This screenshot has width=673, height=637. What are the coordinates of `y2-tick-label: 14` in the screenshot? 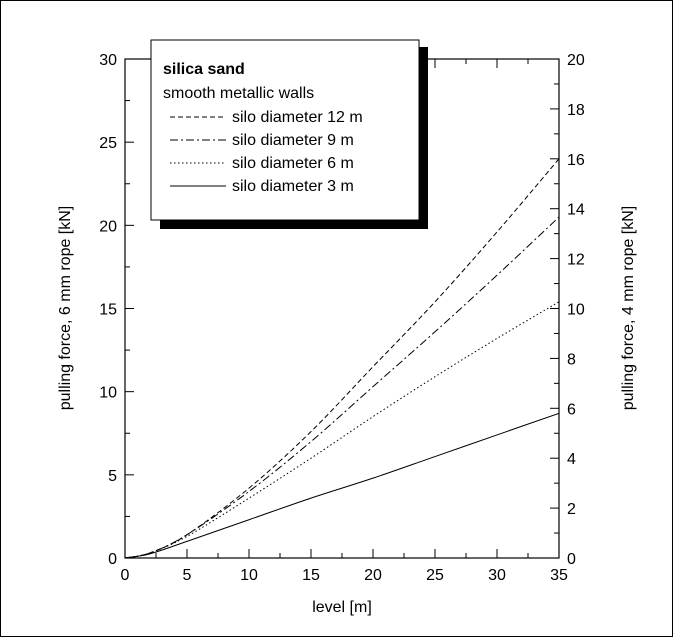 It's located at (576, 210).